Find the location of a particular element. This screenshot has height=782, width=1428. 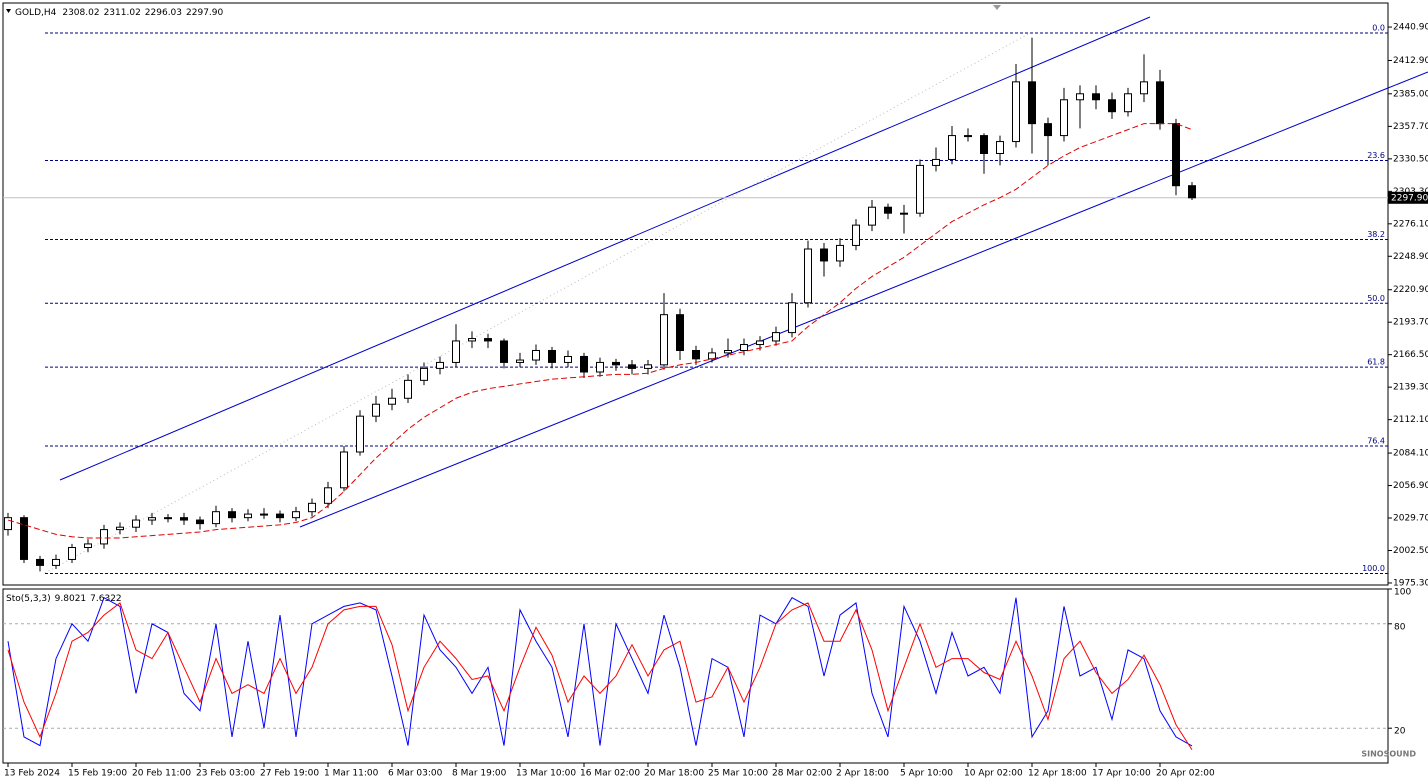

stochastic-header: Sto(5,3,3) 9.8021 7.6322 is located at coordinates (64, 599).